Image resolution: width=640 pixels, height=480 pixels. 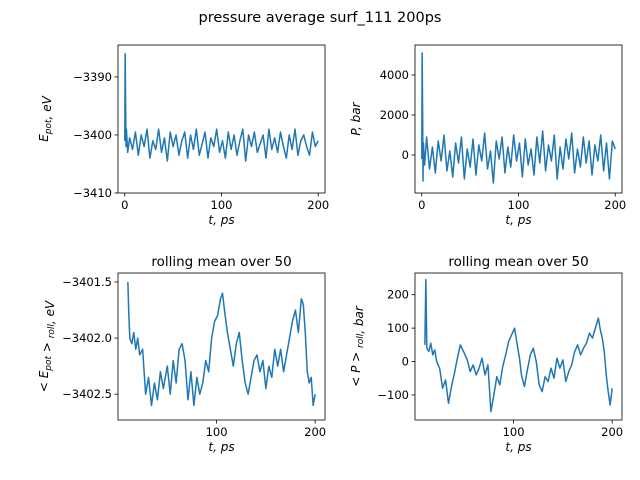 What do you see at coordinates (87, 394) in the screenshot?
I see `y-tick-label: −3402.5` at bounding box center [87, 394].